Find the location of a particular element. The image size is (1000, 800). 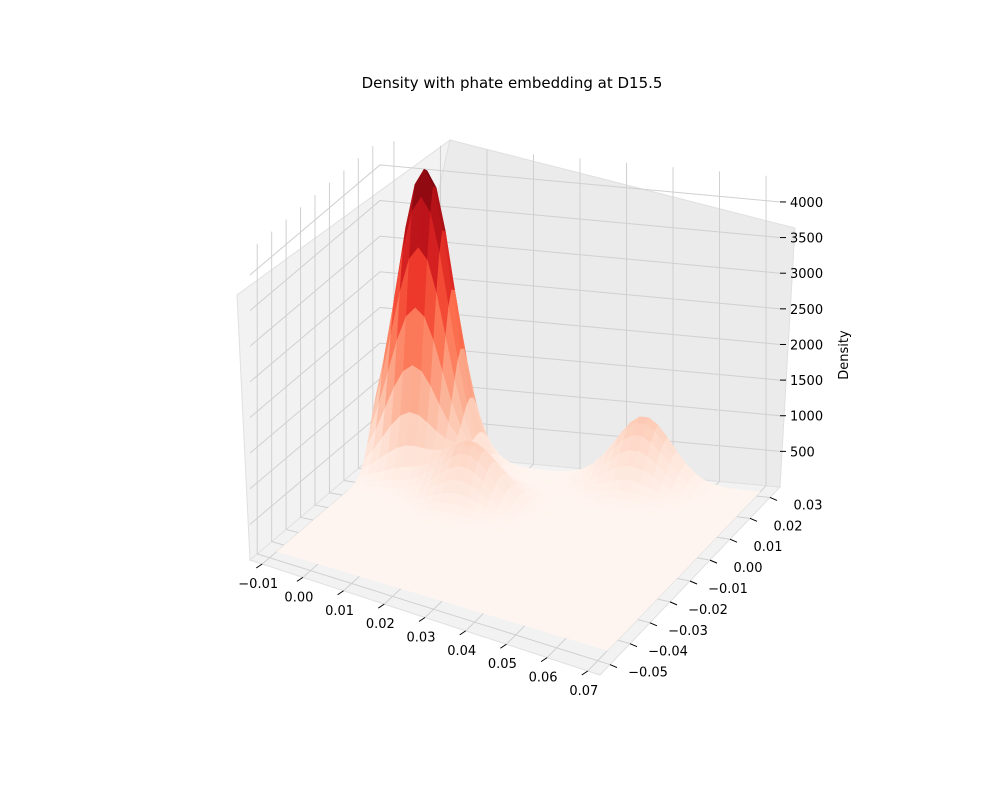

surface-patch is located at coordinates (605, 647).